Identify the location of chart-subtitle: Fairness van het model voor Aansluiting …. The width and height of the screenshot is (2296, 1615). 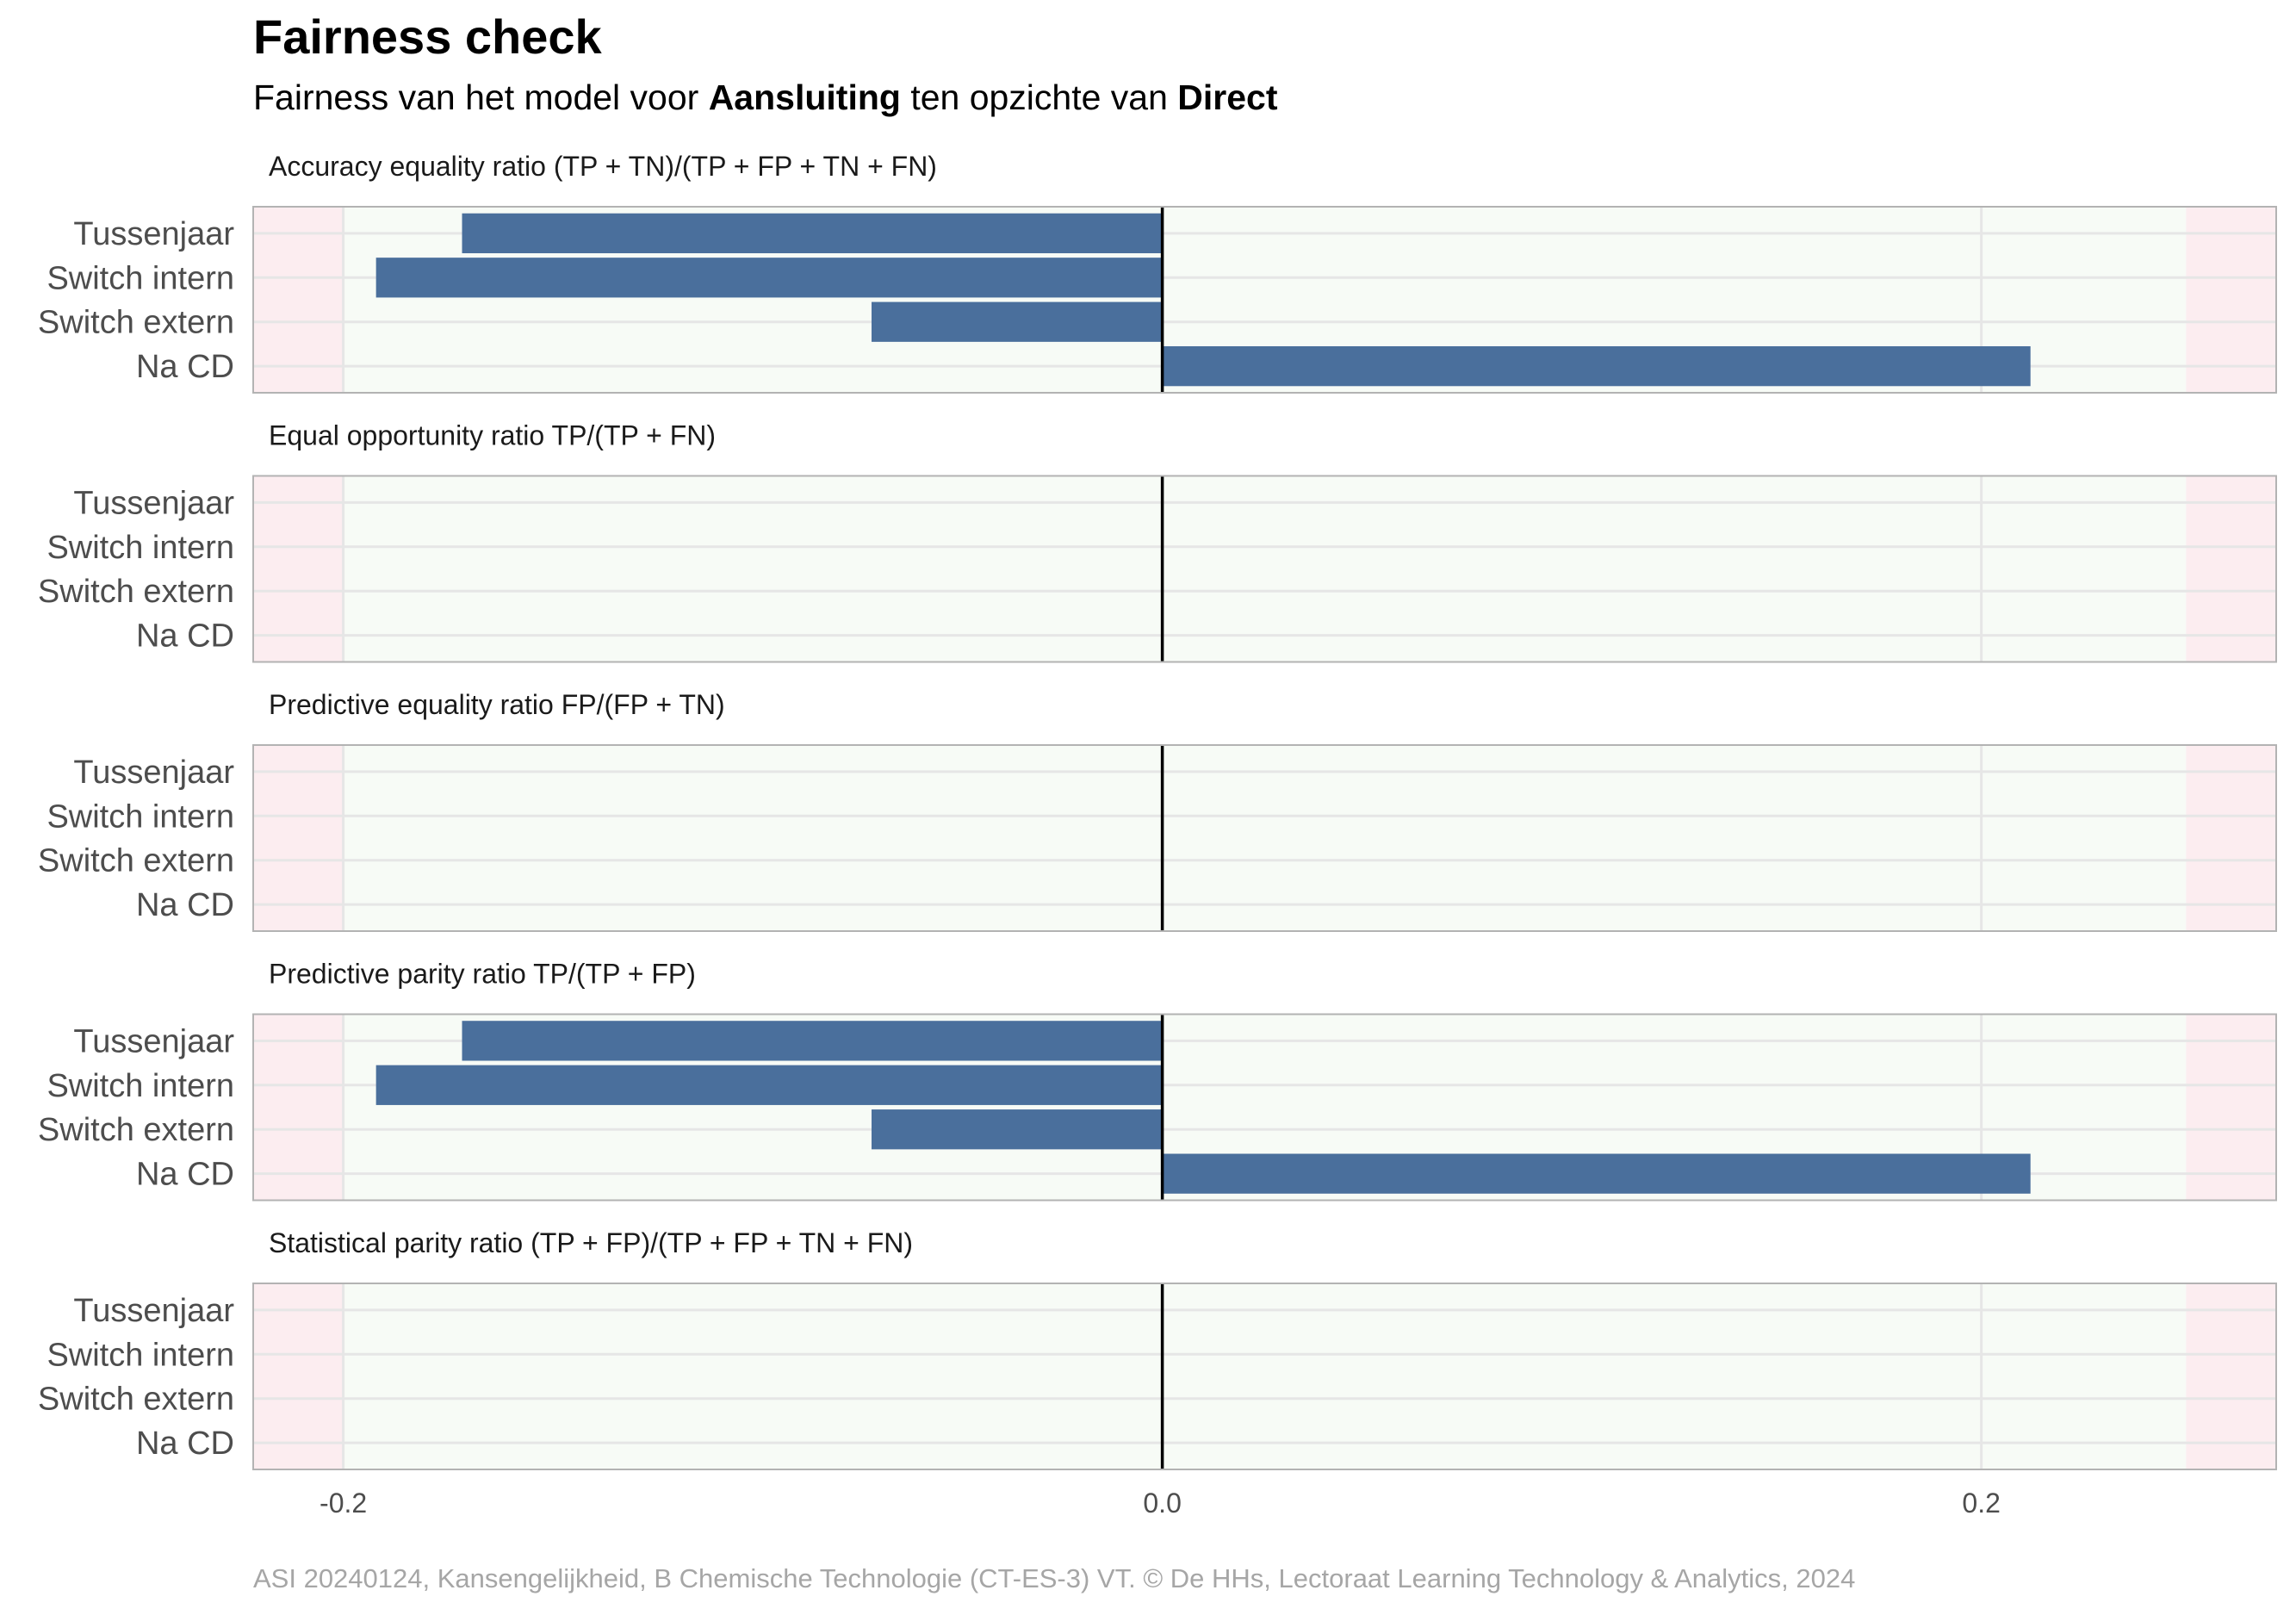
(765, 98).